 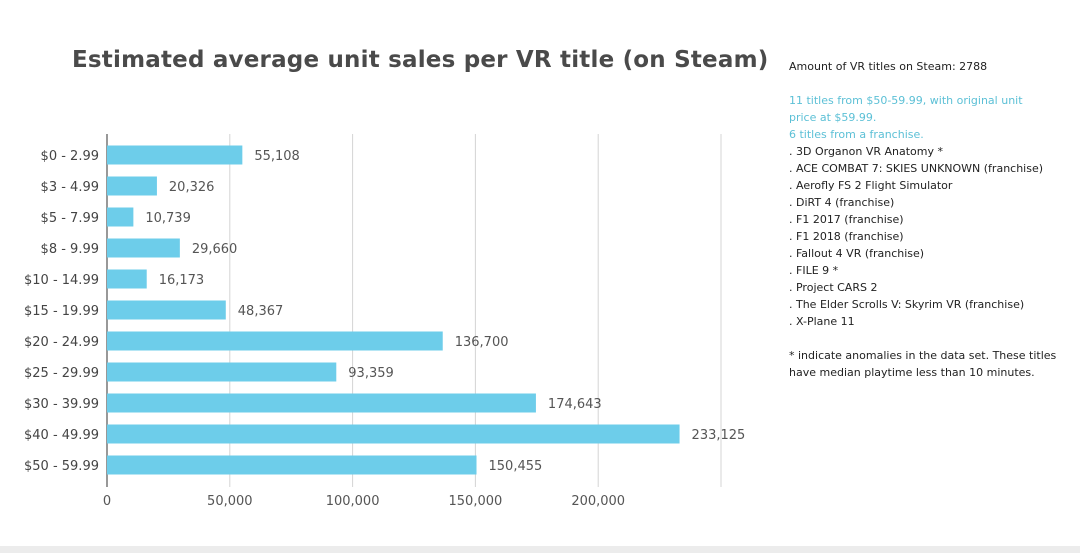 What do you see at coordinates (61, 435) in the screenshot?
I see `category-label: $40 - 49.99` at bounding box center [61, 435].